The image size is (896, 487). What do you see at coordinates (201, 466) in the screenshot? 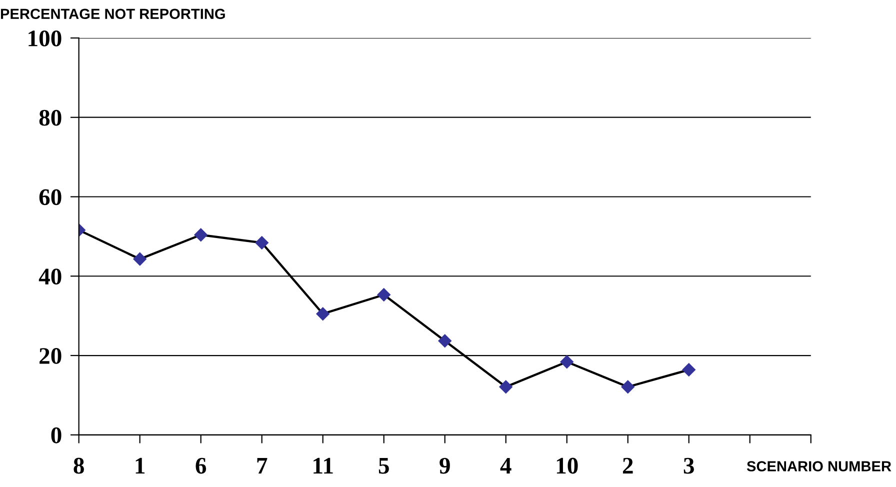
I see `x-tick-label: 6` at bounding box center [201, 466].